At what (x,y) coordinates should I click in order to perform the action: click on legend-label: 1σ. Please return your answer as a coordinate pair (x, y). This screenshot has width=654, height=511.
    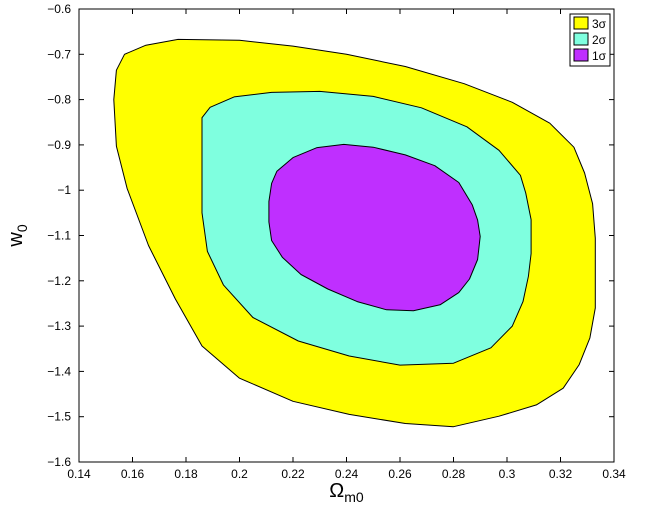
    Looking at the image, I should click on (599, 56).